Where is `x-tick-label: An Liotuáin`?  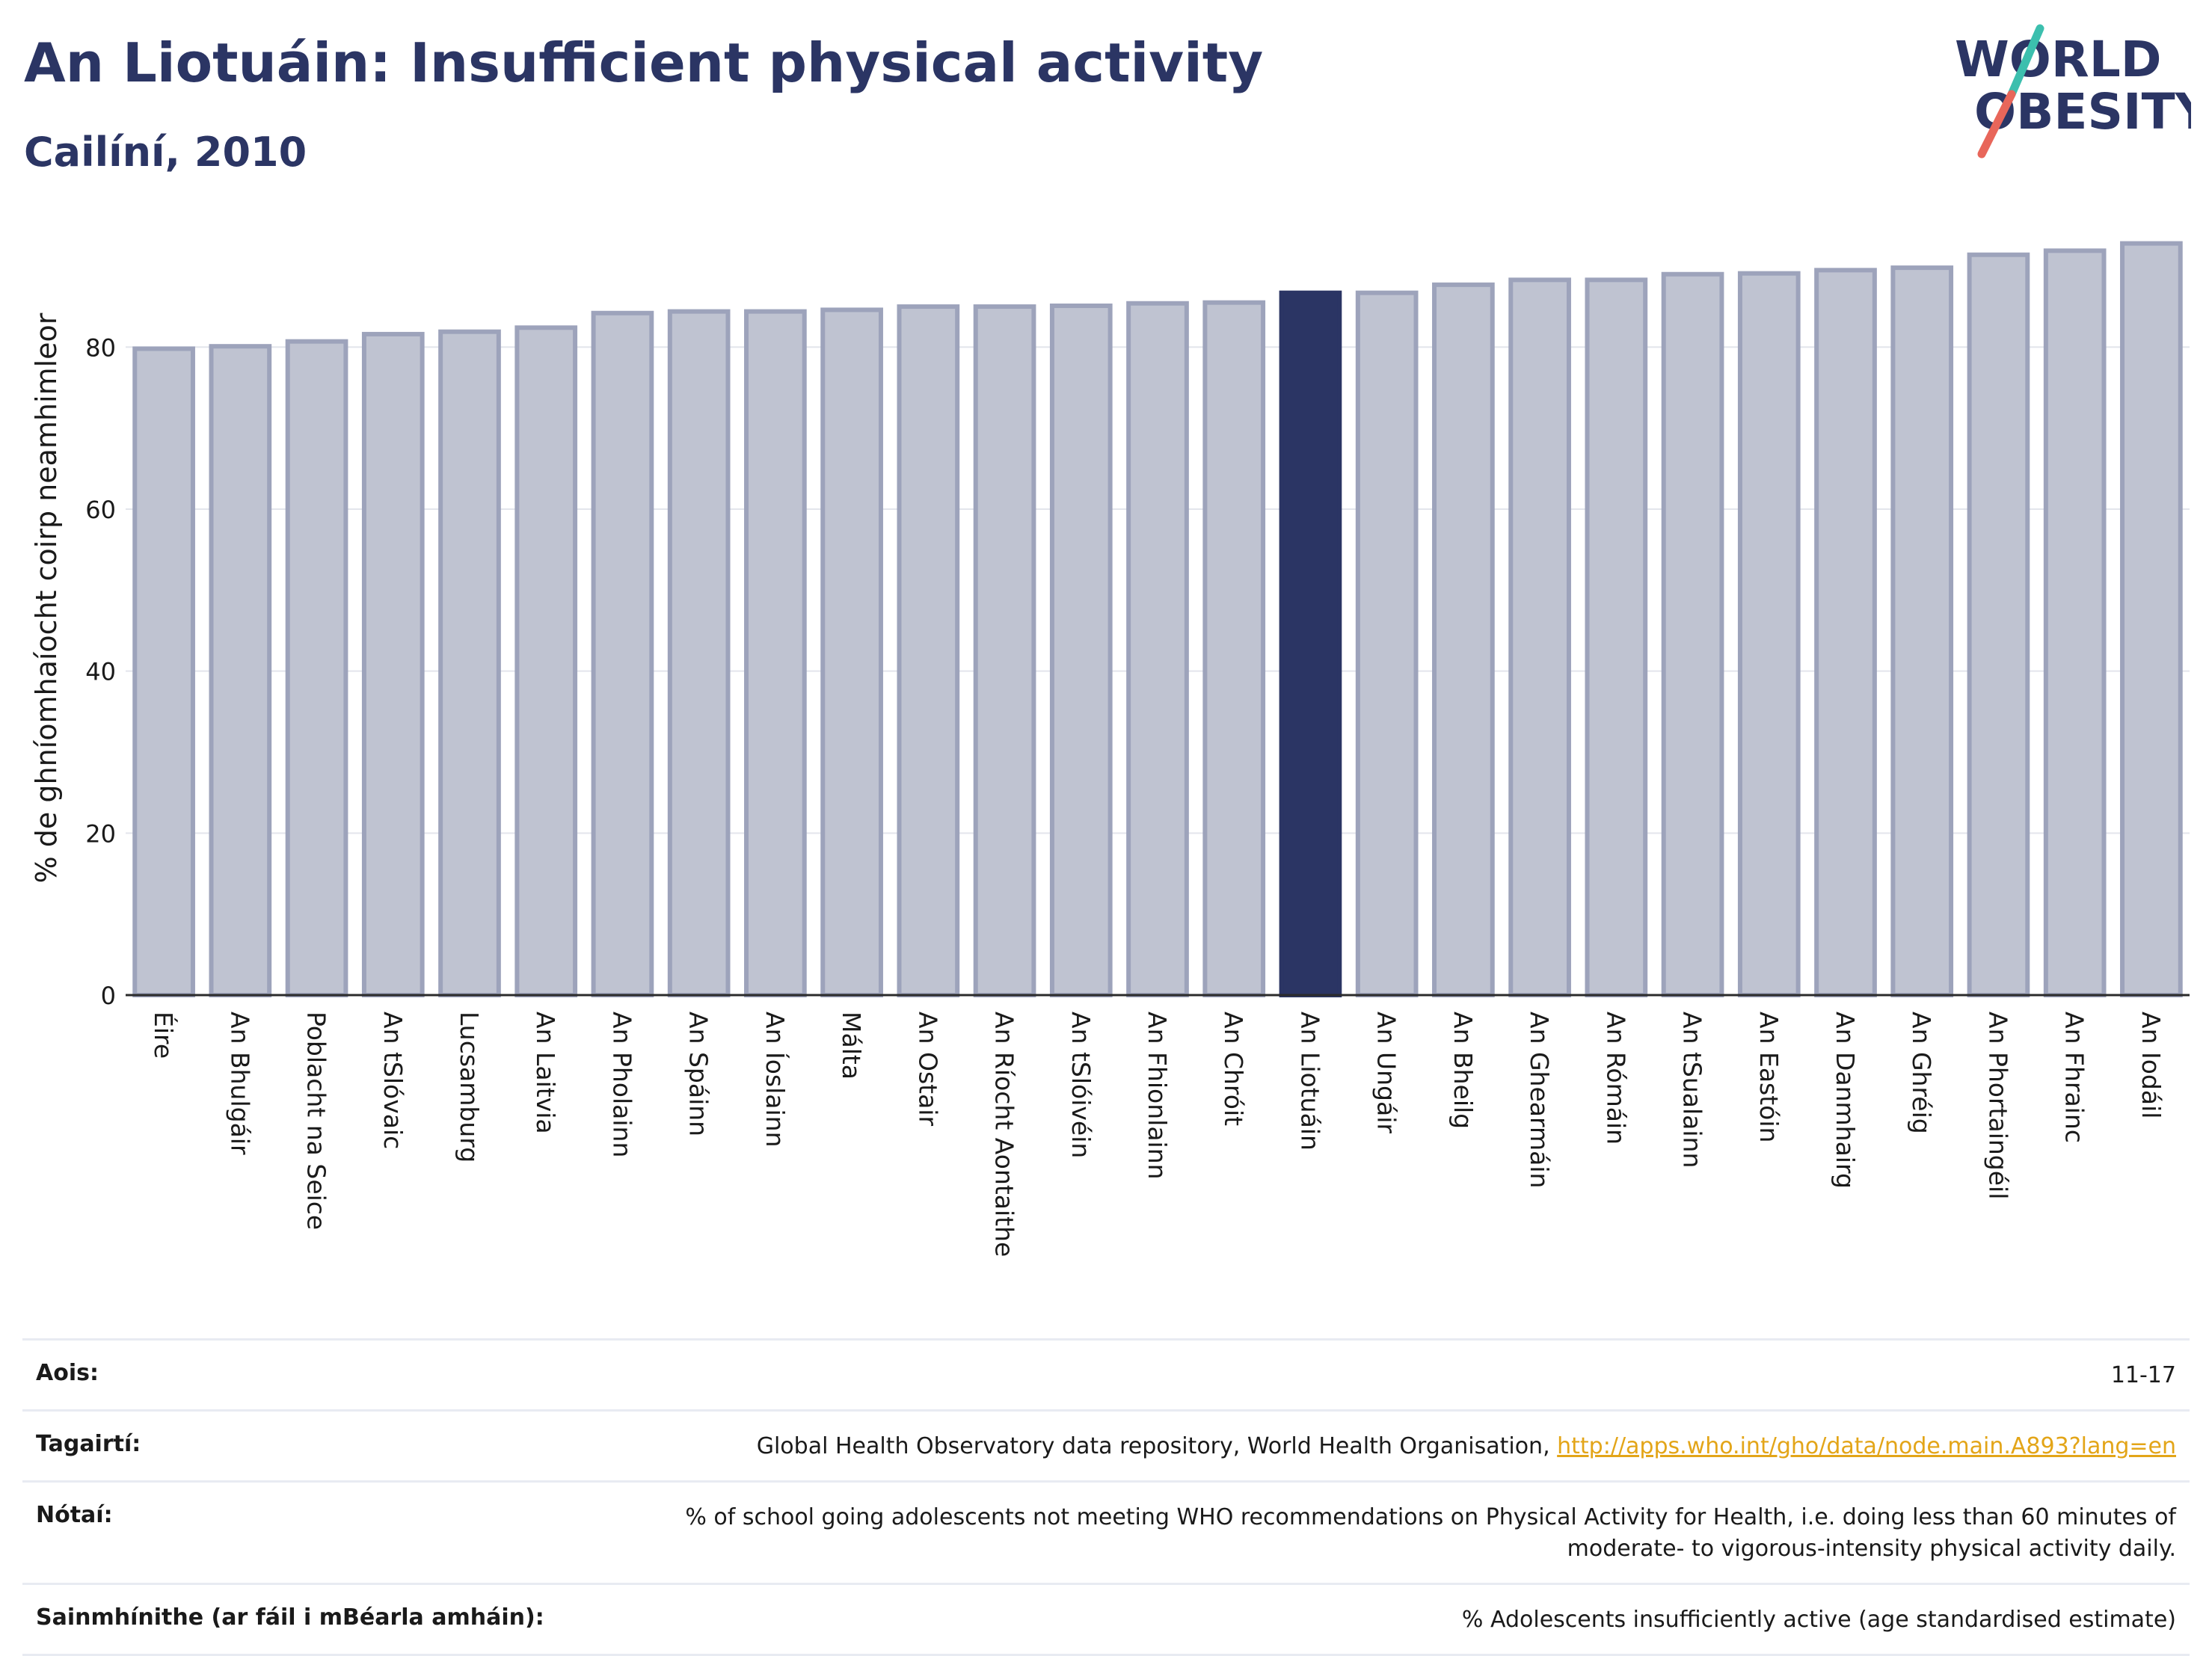
x-tick-label: An Liotuáin is located at coordinates (1309, 1081).